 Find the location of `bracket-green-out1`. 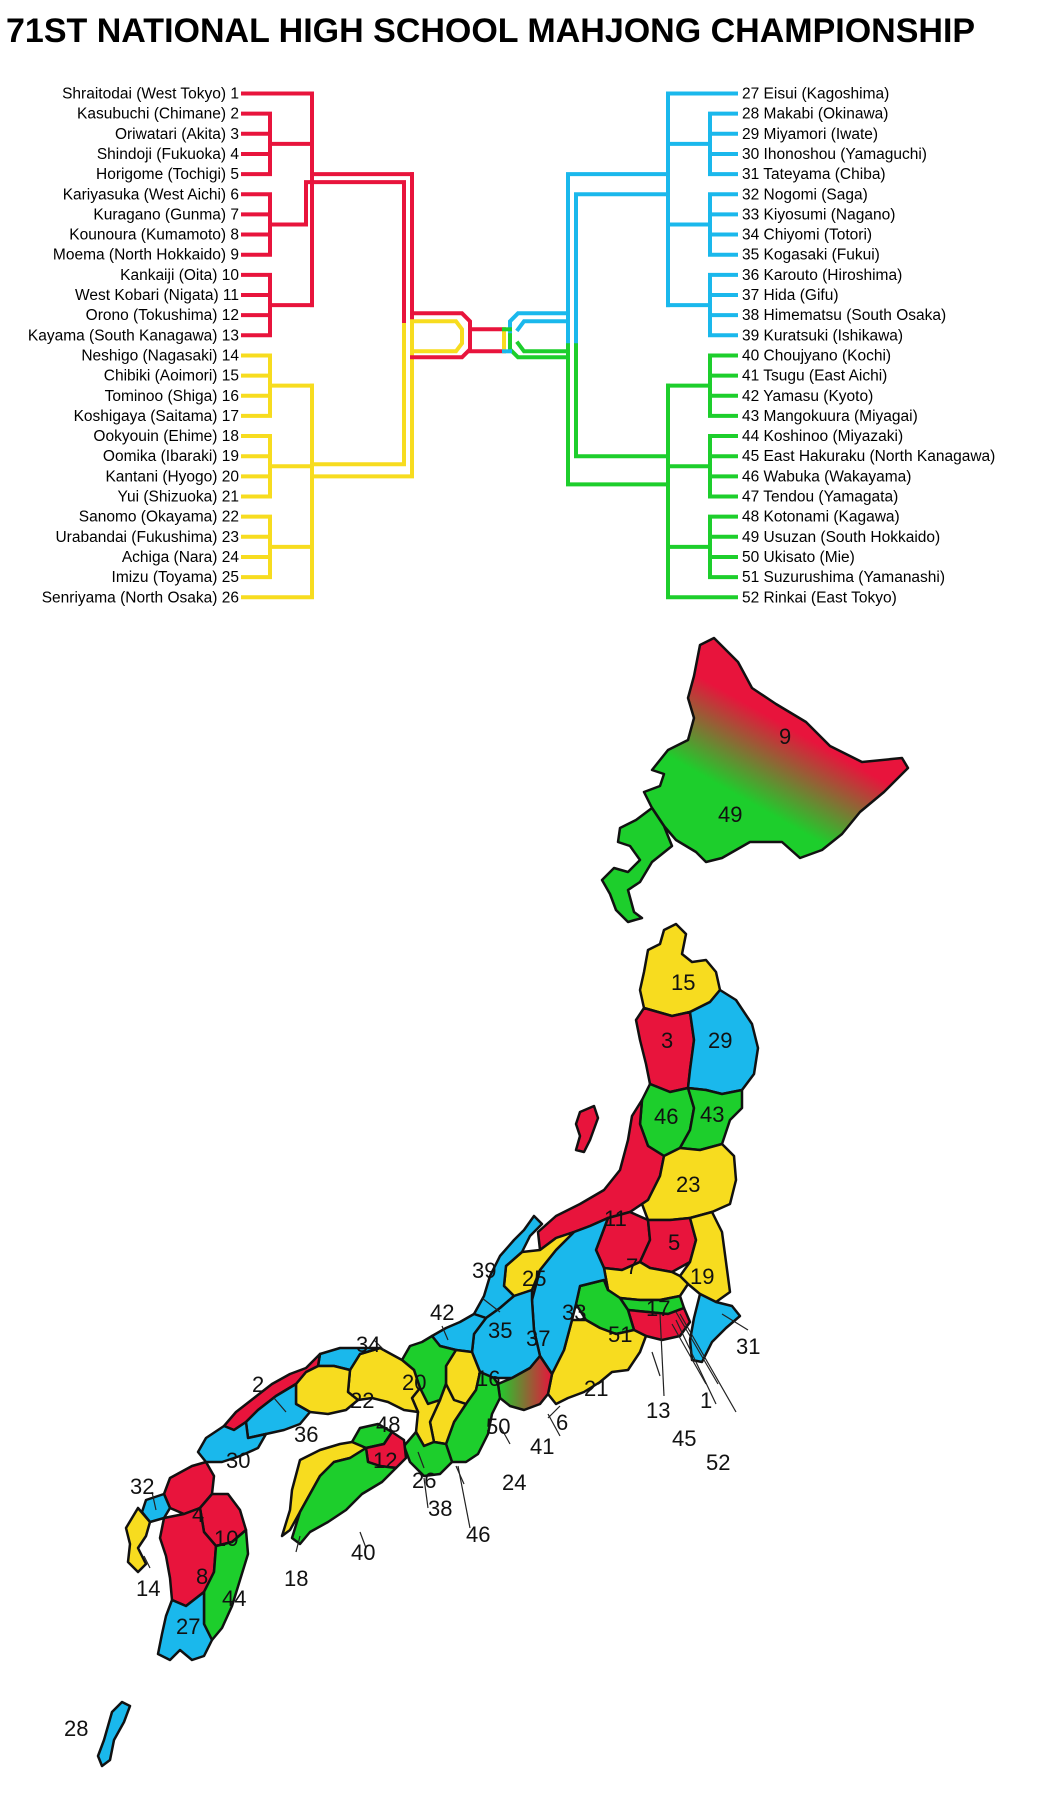

bracket-green-out1 is located at coordinates (618, 415).